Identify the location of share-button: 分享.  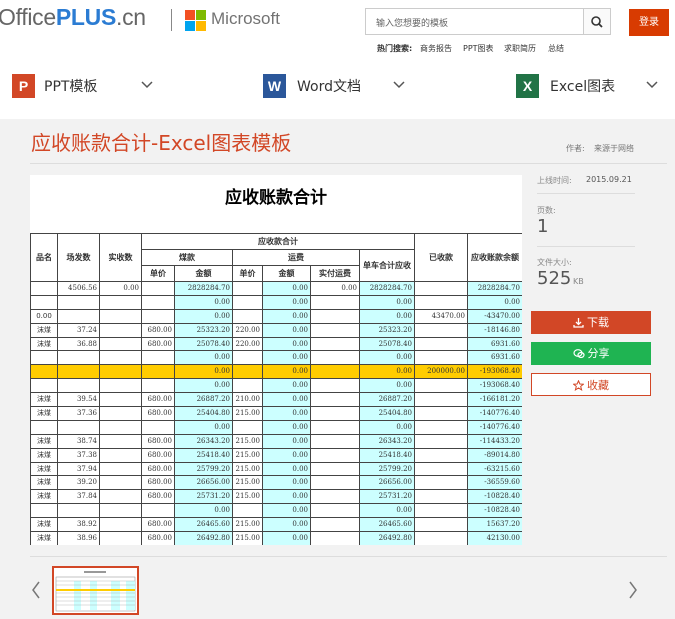
(591, 353).